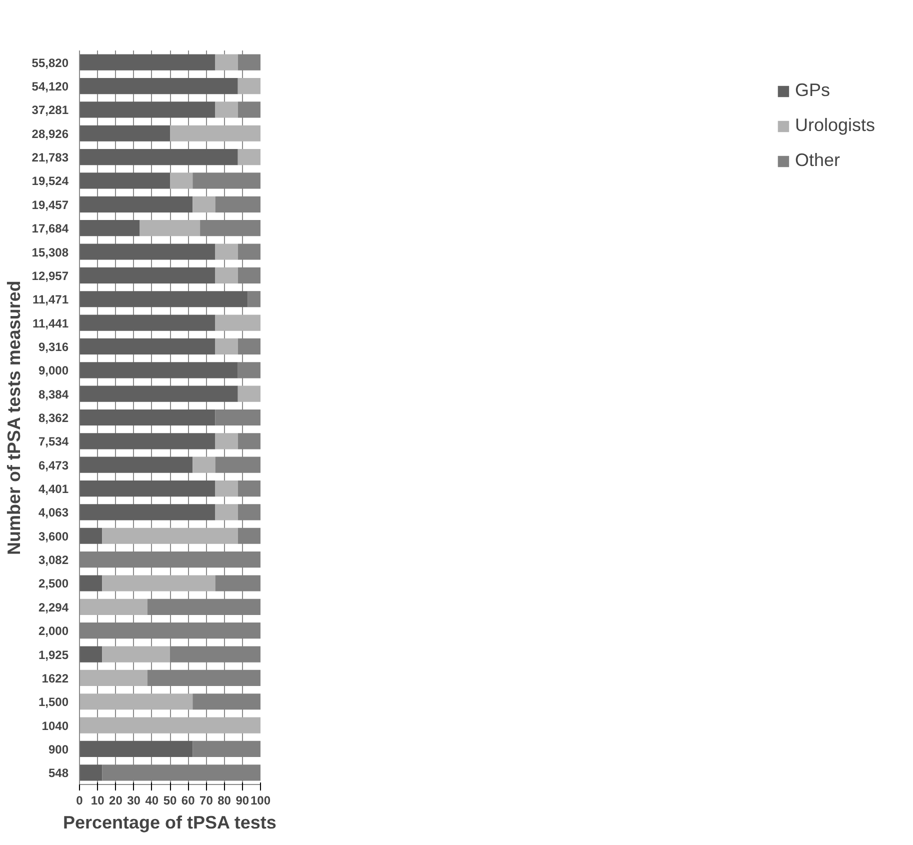 The image size is (913, 845). What do you see at coordinates (53, 702) in the screenshot?
I see `y-tick-label: 1,500` at bounding box center [53, 702].